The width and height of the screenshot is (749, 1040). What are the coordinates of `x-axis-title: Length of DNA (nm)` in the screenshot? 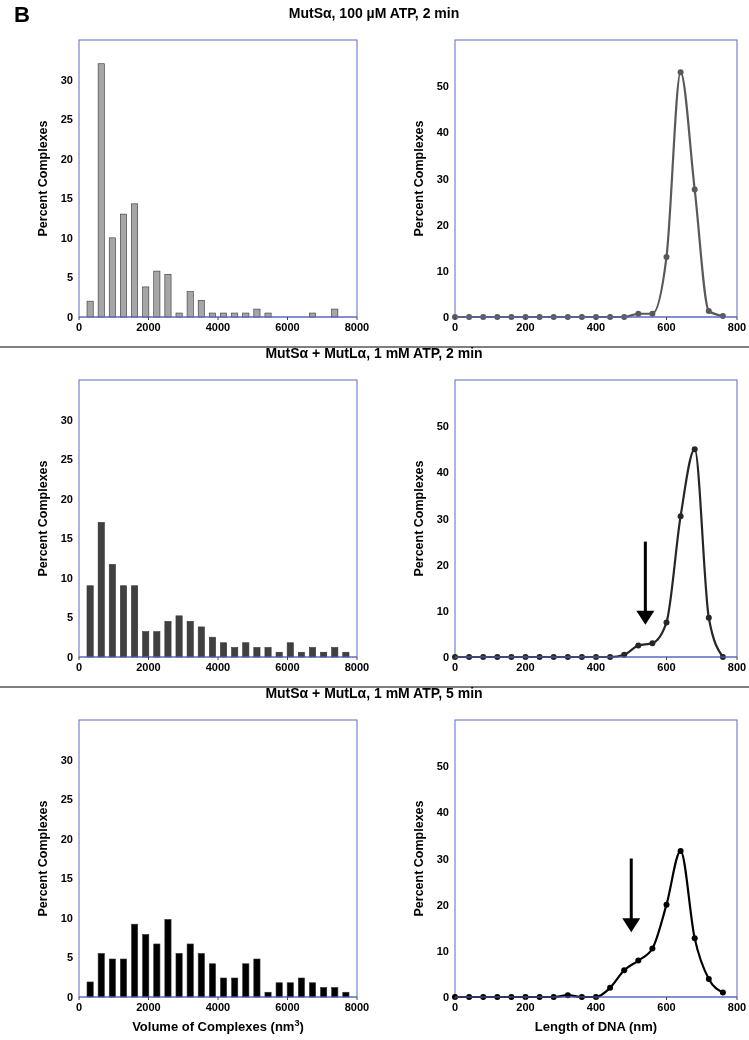 It's located at (596, 1026).